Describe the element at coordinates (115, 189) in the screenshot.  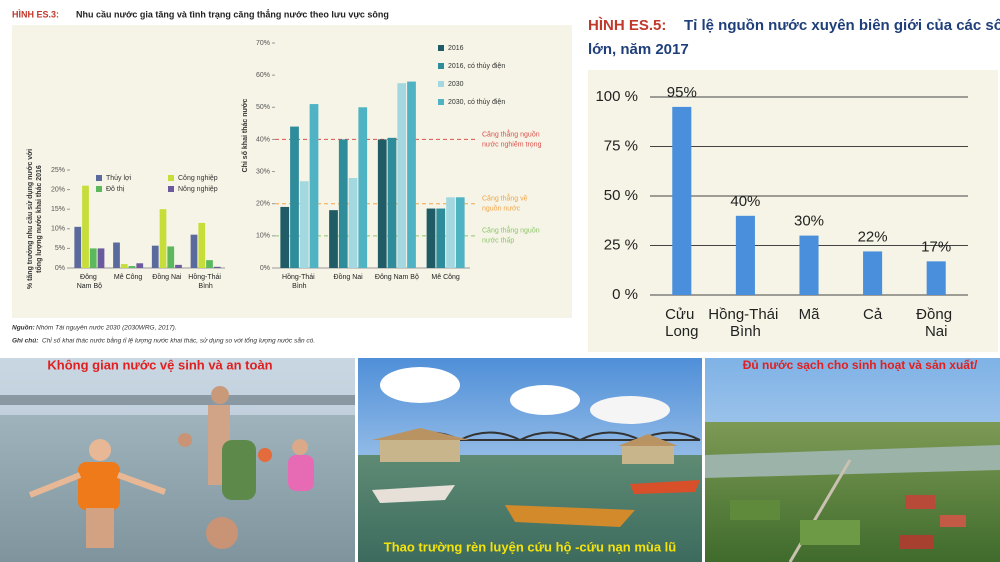
I see `legend-label: Đô thị` at that location.